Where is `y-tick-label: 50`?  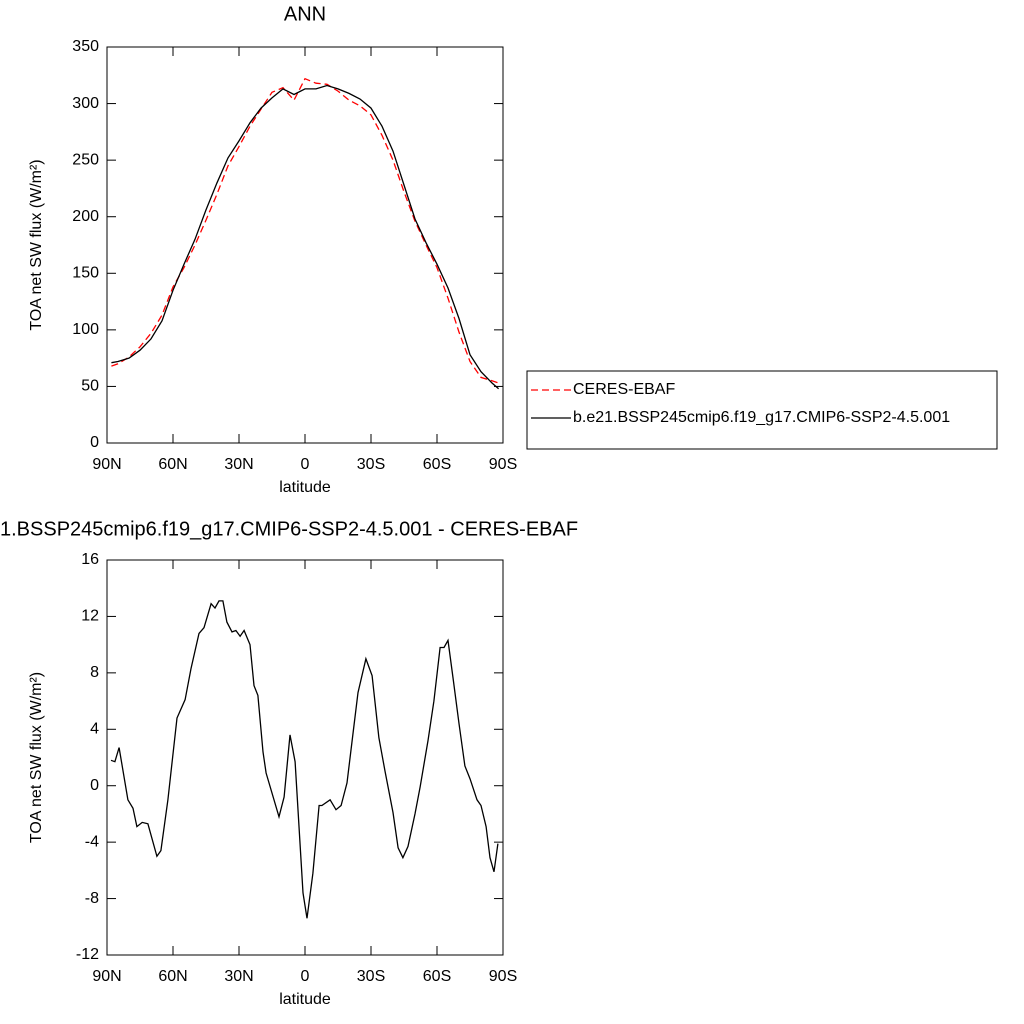 y-tick-label: 50 is located at coordinates (90, 386).